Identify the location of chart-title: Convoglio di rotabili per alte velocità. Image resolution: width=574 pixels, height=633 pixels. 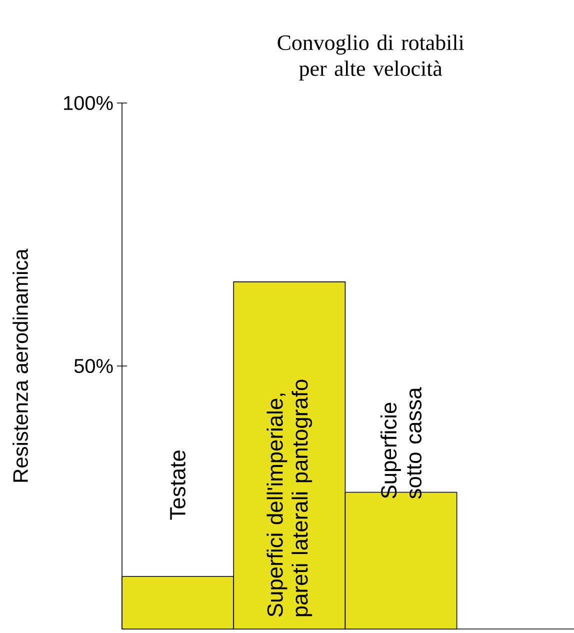
(371, 57).